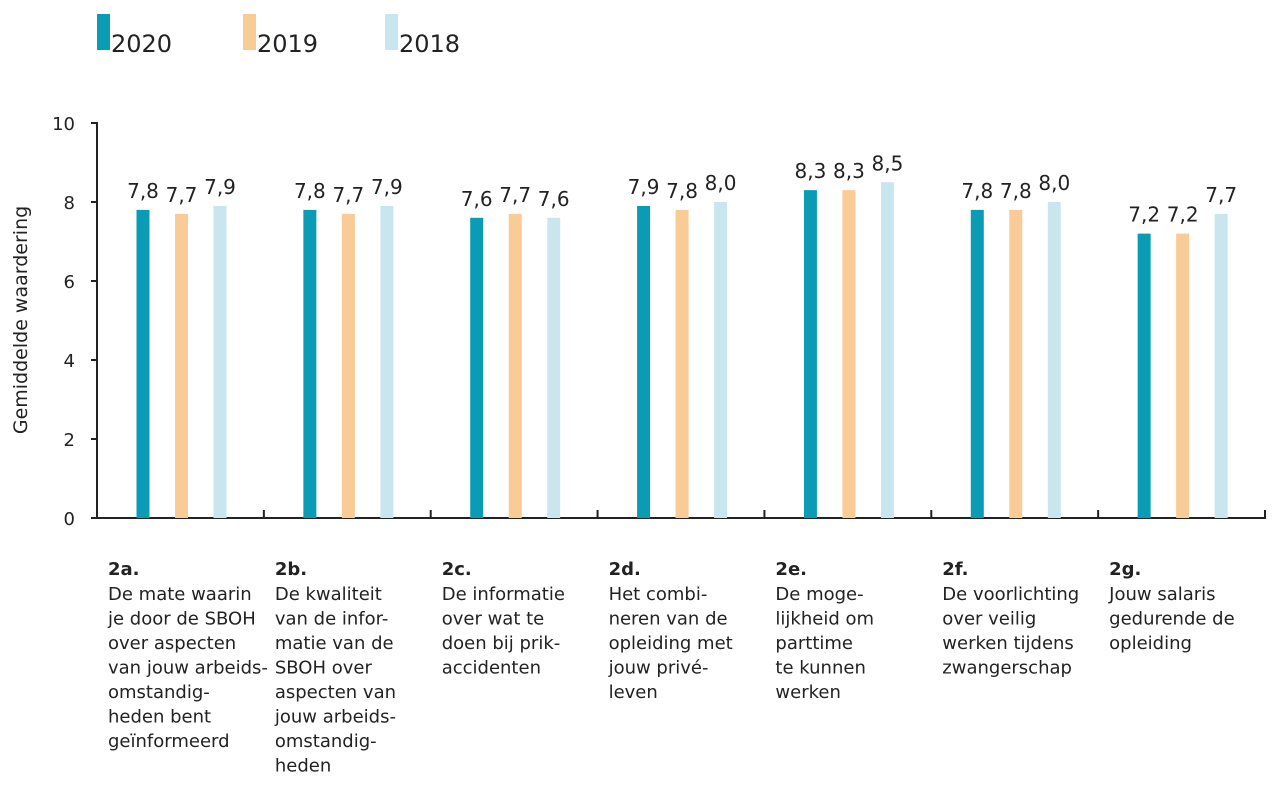 The height and width of the screenshot is (805, 1279). Describe the element at coordinates (807, 692) in the screenshot. I see `category-description: werken` at that location.